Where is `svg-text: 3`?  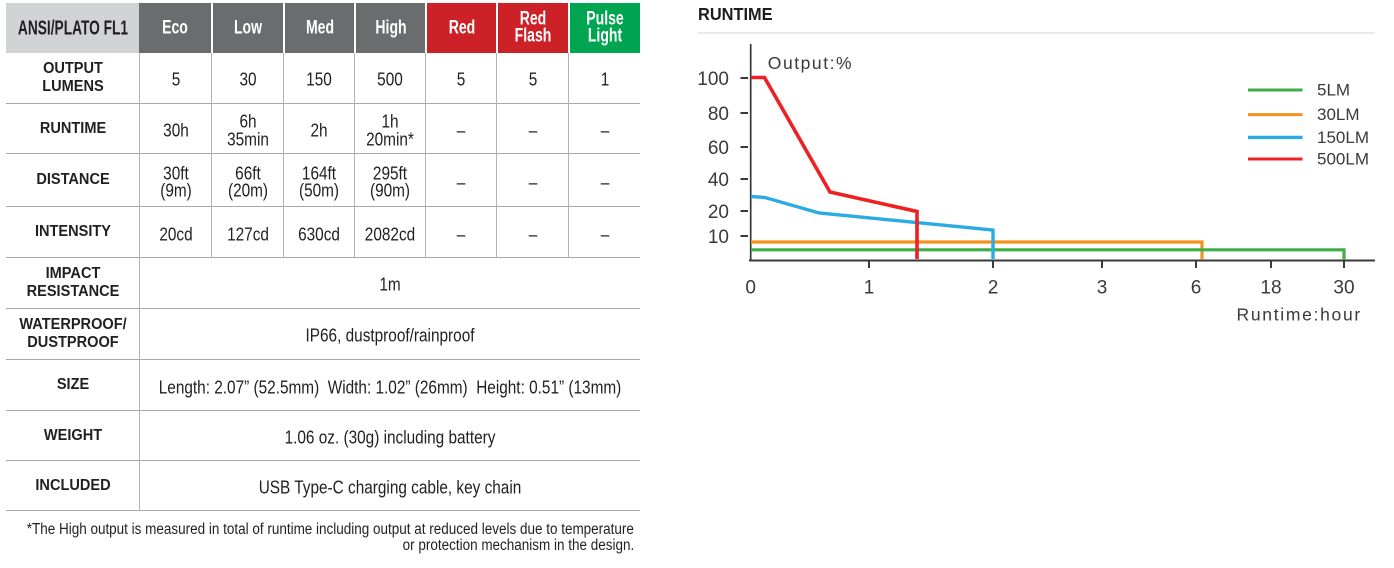 svg-text: 3 is located at coordinates (1102, 288).